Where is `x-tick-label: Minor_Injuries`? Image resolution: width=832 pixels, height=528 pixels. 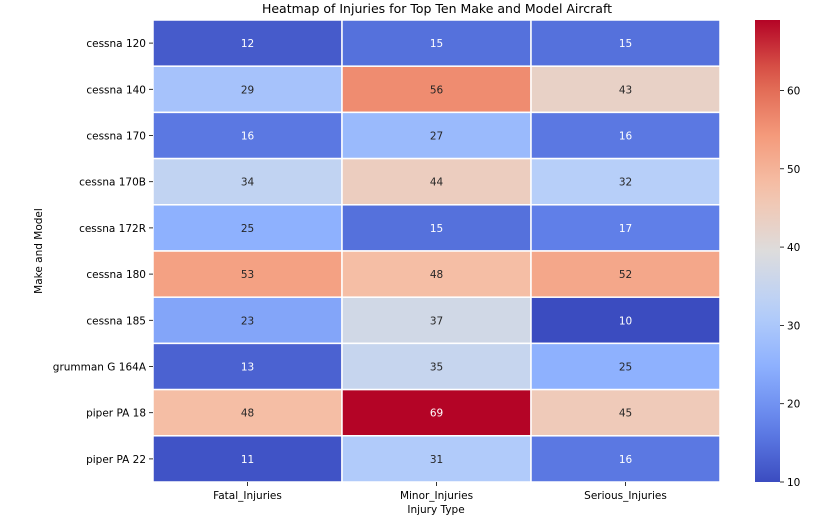 x-tick-label: Minor_Injuries is located at coordinates (436, 496).